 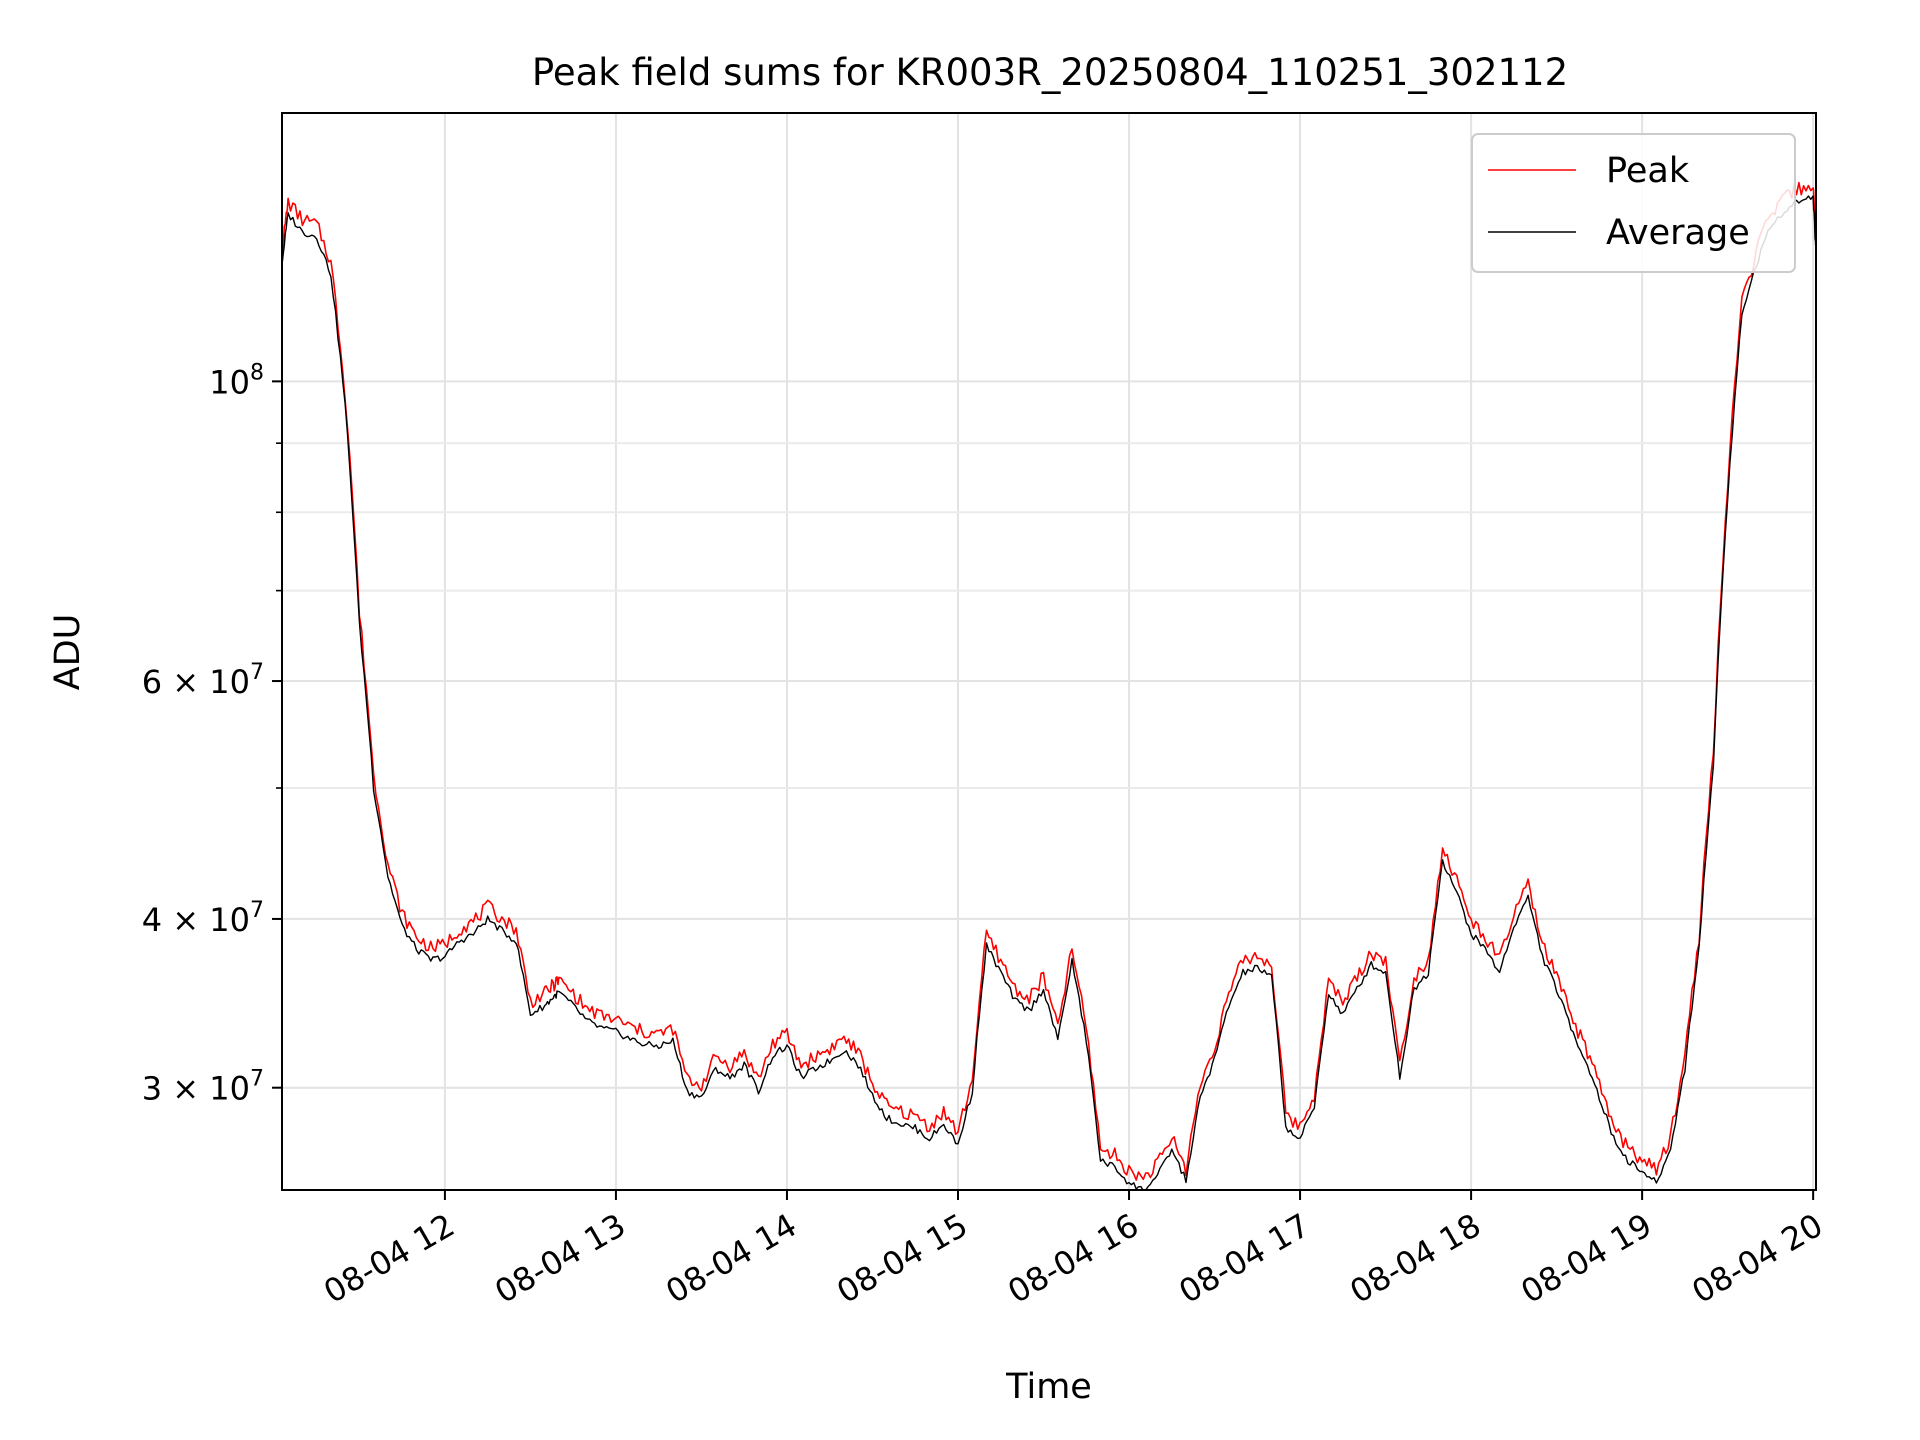 What do you see at coordinates (212, 734) in the screenshot?
I see `y-axis: 3 × 107 4 × 107 6 × 107 108` at bounding box center [212, 734].